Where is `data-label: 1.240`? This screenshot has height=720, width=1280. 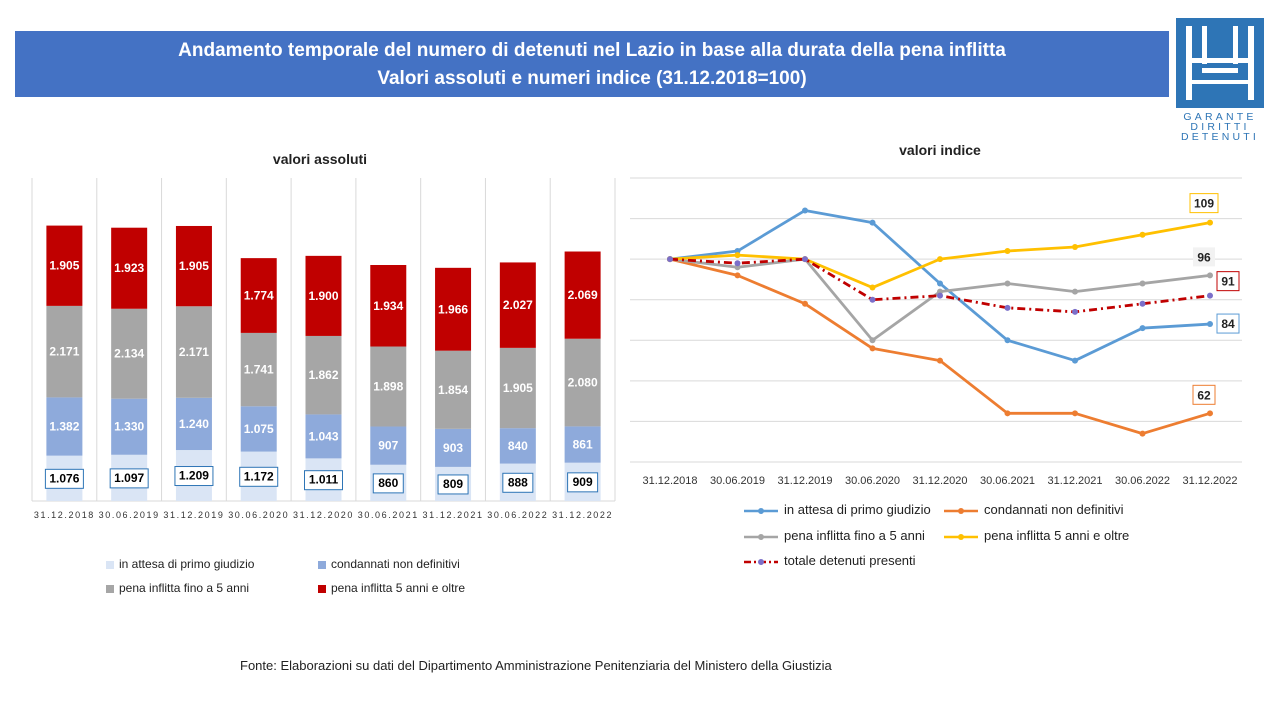
data-label: 1.240 is located at coordinates (194, 424).